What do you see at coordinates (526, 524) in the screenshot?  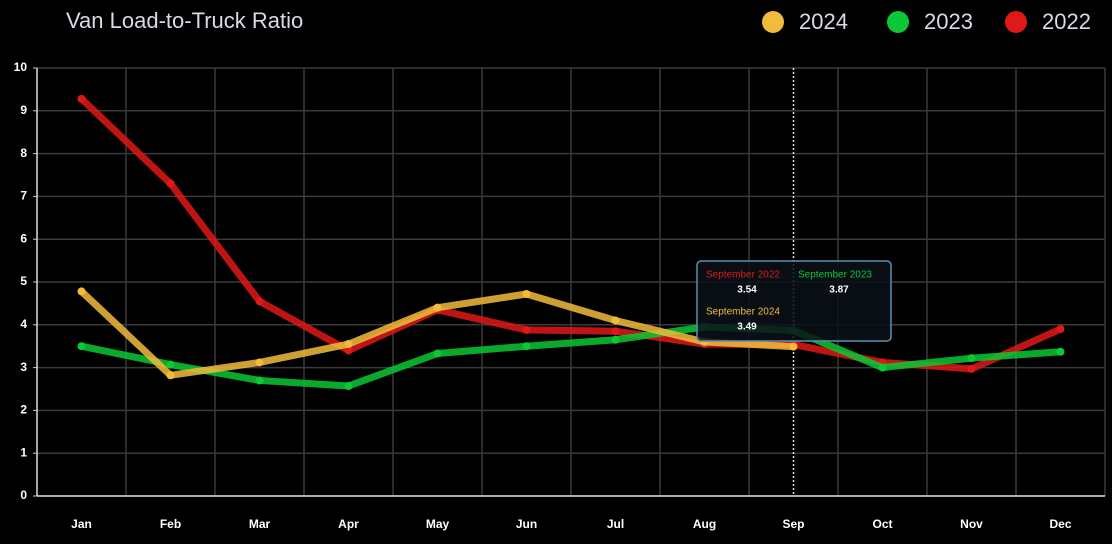 I see `x-tick-label: Jun` at bounding box center [526, 524].